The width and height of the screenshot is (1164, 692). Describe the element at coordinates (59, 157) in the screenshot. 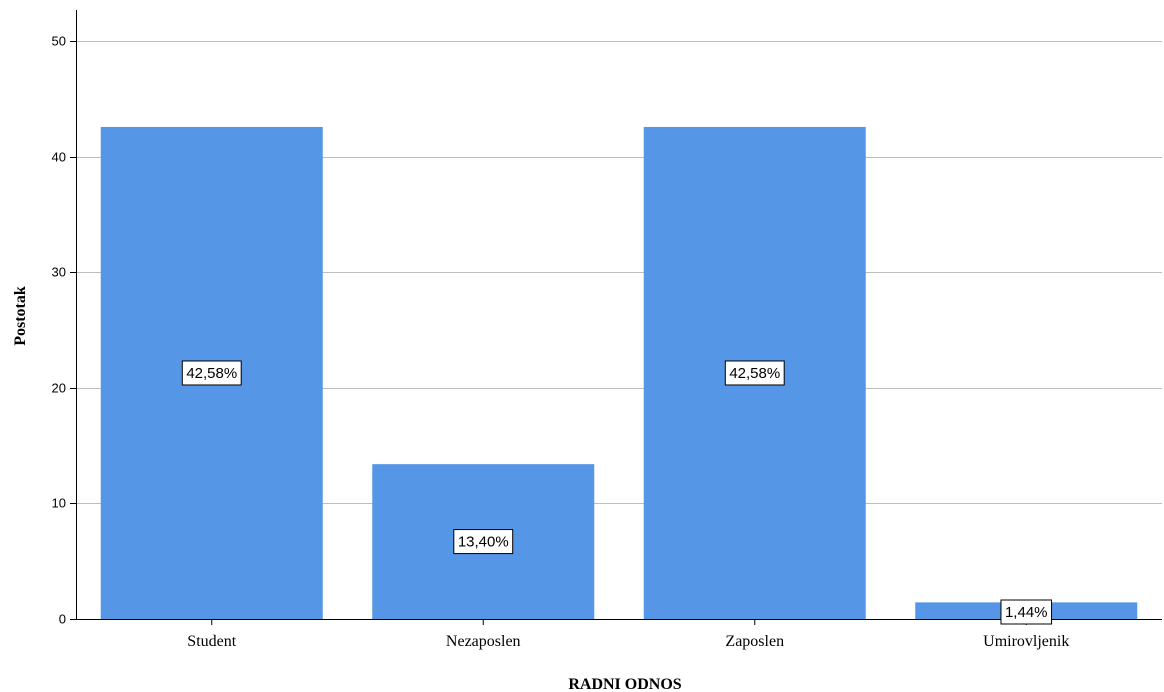

I see `y-tick-label: 40` at that location.